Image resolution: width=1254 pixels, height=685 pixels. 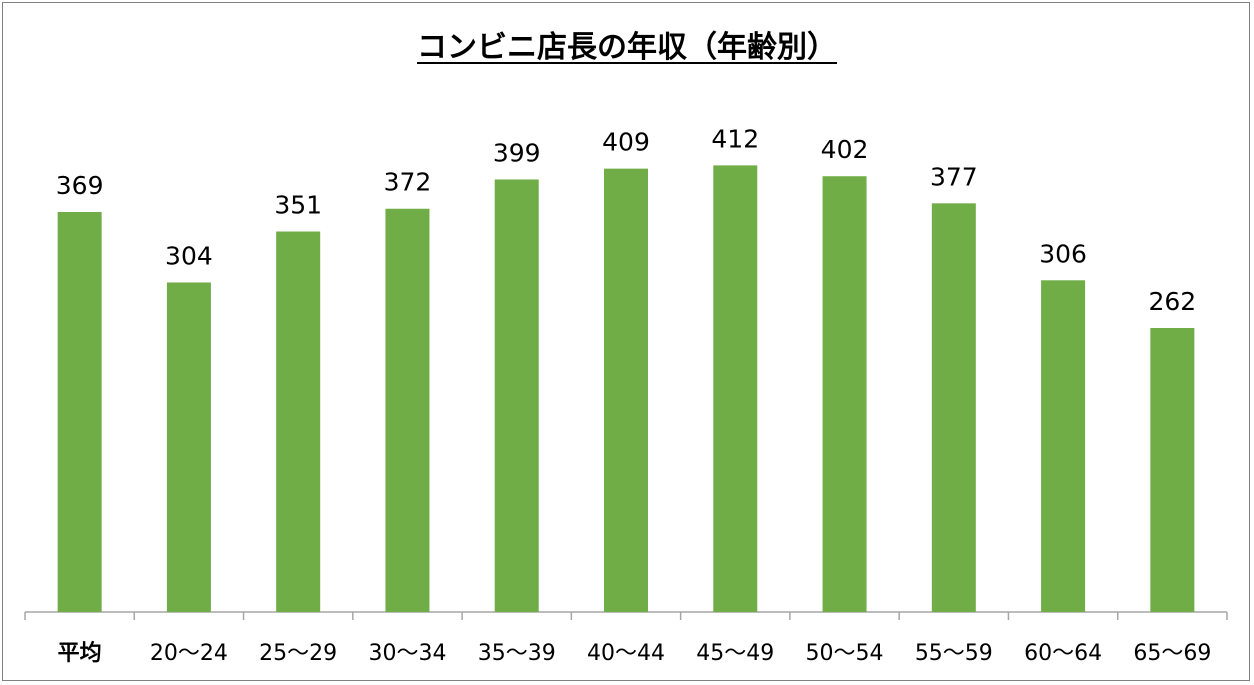 What do you see at coordinates (845, 653) in the screenshot?
I see `x-tick-label: 50～54` at bounding box center [845, 653].